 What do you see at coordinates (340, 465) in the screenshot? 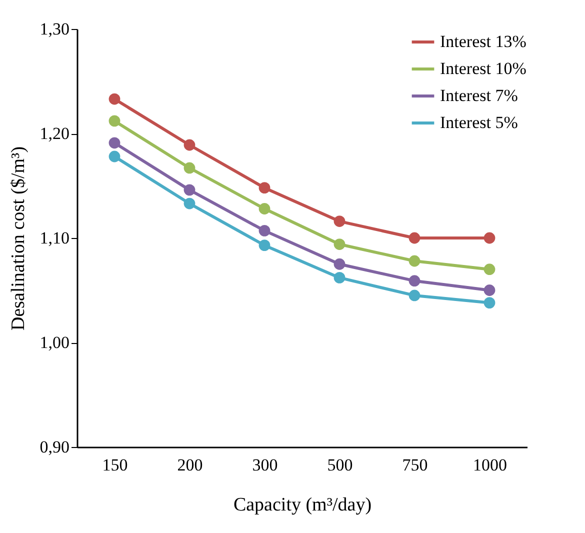
I see `x-tick-label: 500` at bounding box center [340, 465].